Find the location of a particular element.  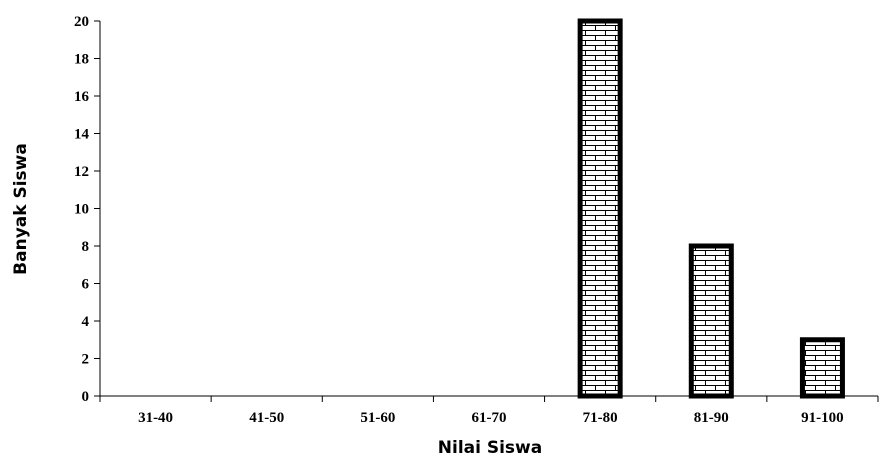

y-tick-label: 2 is located at coordinates (86, 360).